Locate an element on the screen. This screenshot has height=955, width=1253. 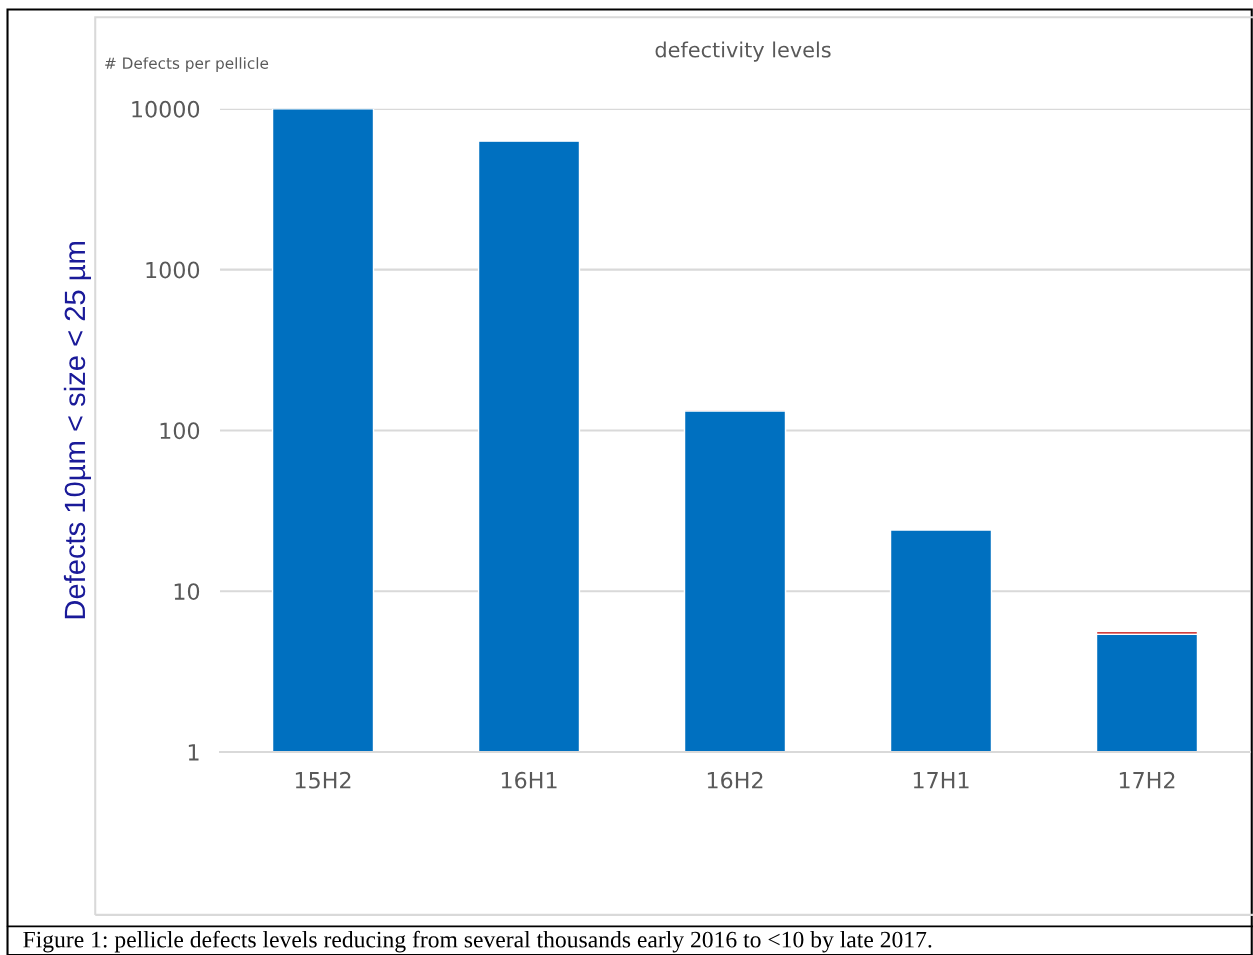
x-tick-label: 16H1 is located at coordinates (529, 780).